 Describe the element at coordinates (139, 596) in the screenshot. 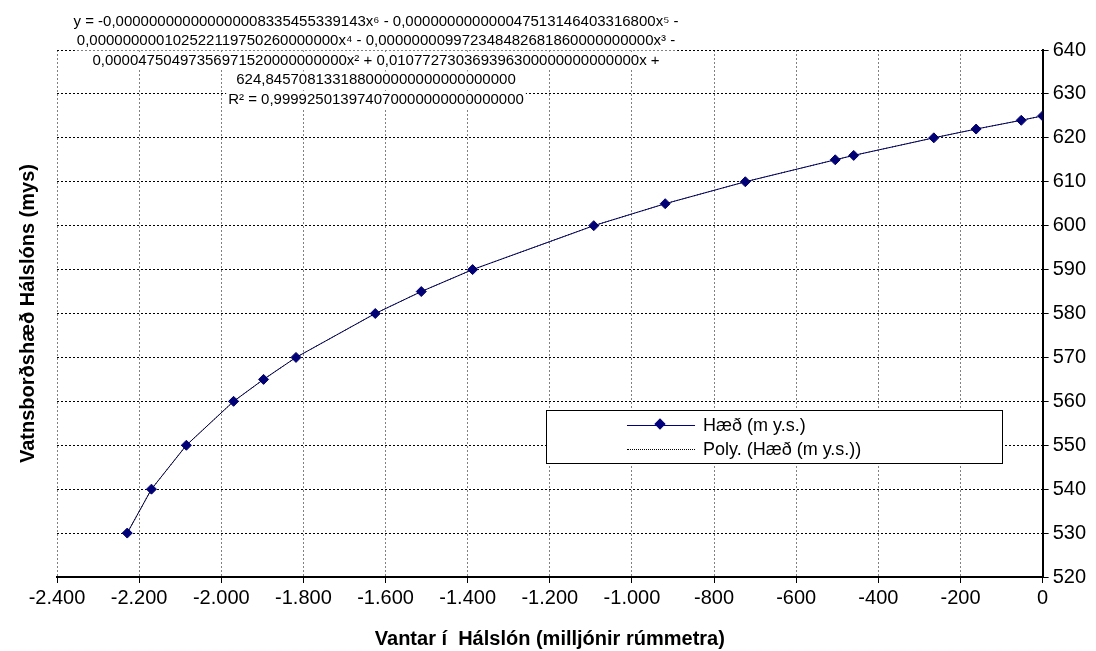

I see `x-tick-label: -2.200` at that location.